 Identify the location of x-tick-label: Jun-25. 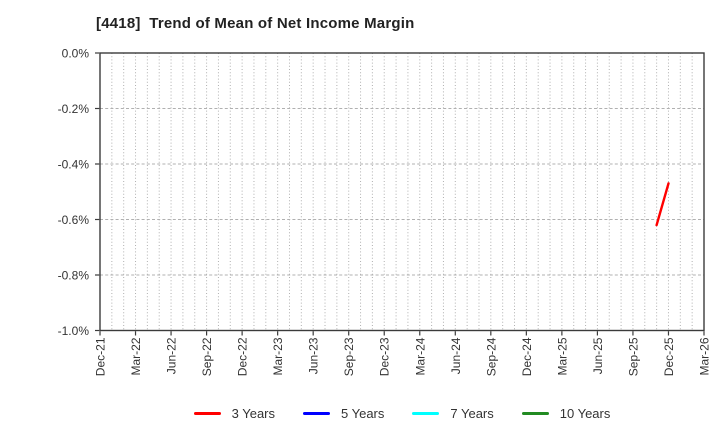
(598, 355).